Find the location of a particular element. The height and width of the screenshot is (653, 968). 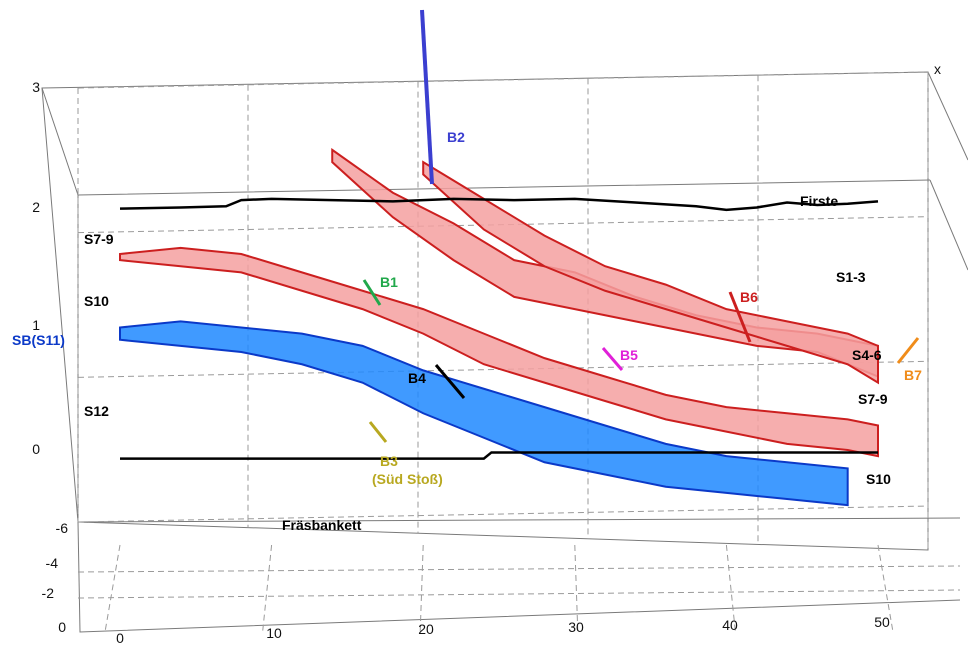

annotation-label: B4 is located at coordinates (417, 378).